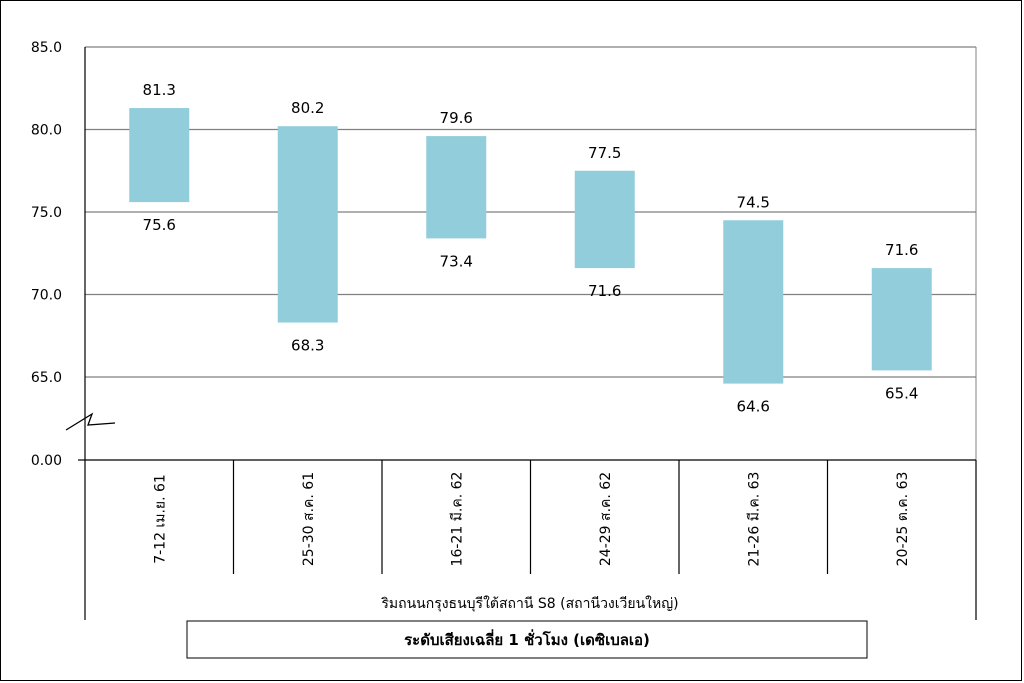 The height and width of the screenshot is (683, 1024). I want to click on high-value-label: 80.2, so click(307, 108).